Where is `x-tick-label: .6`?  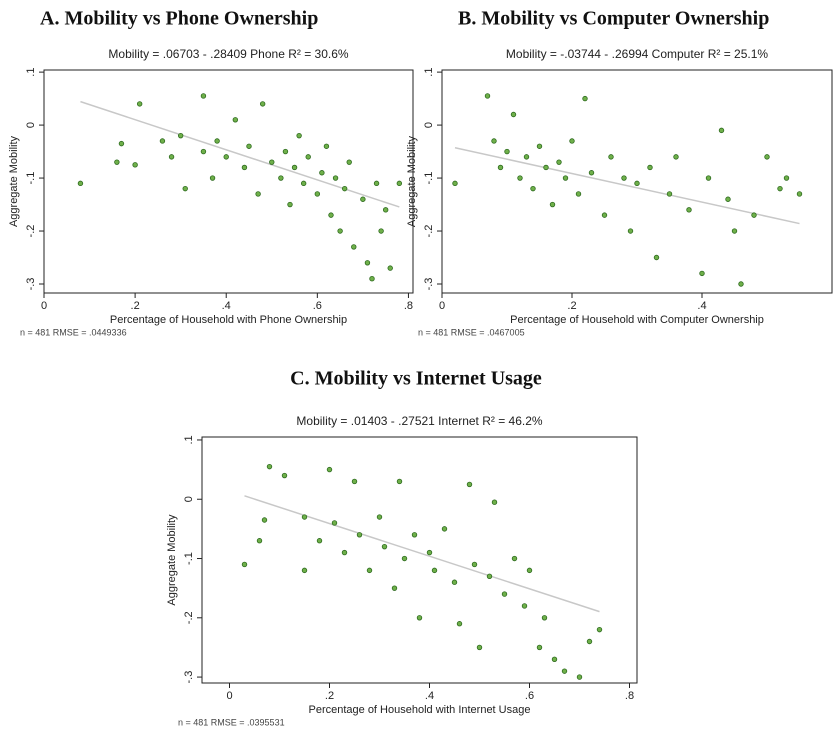 x-tick-label: .6 is located at coordinates (529, 696).